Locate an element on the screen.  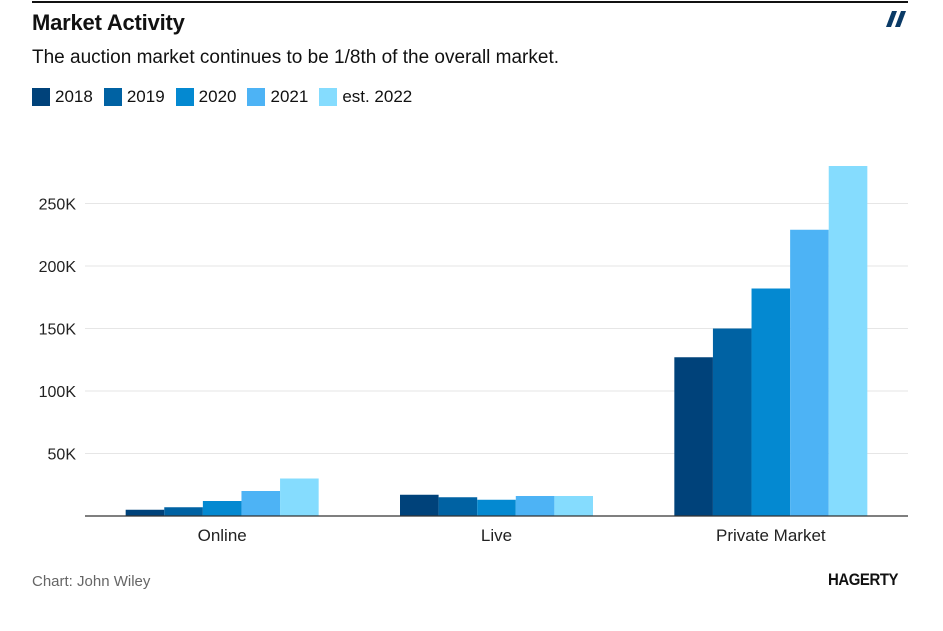
legend-label: 2020 is located at coordinates (217, 96).